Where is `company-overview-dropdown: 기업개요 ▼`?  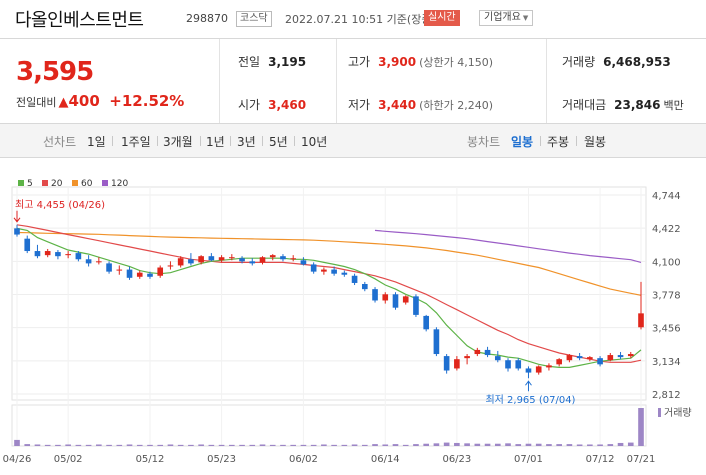
company-overview-dropdown: 기업개요 ▼ is located at coordinates (506, 18).